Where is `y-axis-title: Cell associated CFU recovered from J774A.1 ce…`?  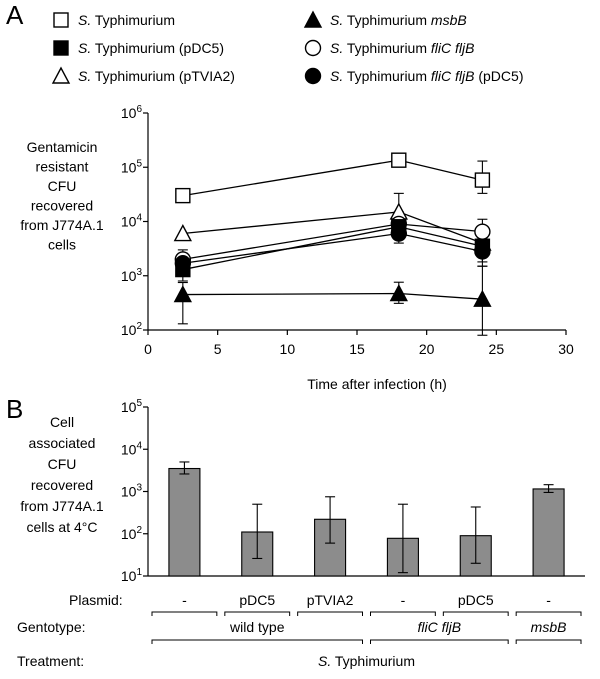 y-axis-title: Cell associated CFU recovered from J774A.1 ce… is located at coordinates (61, 474).